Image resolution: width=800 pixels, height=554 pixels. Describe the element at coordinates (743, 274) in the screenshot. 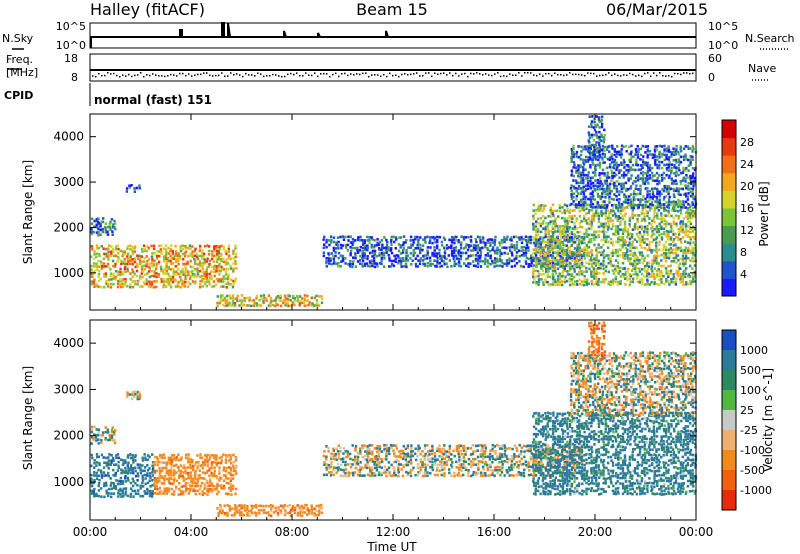

I see `colorbar-tick-label: 4` at that location.